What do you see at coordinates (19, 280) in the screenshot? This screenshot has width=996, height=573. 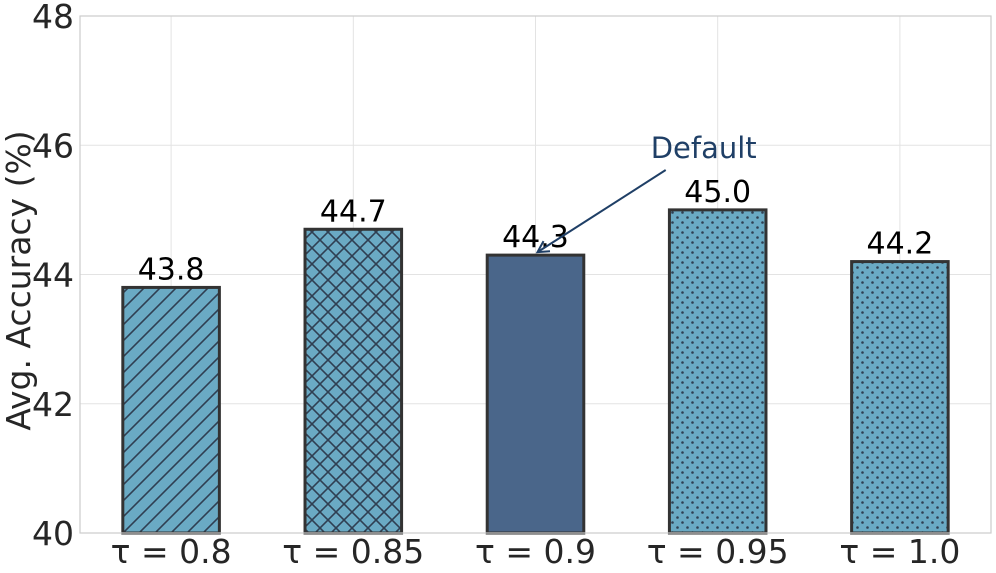 I see `y-axis-label: Avg. Accuracy (%)` at bounding box center [19, 280].